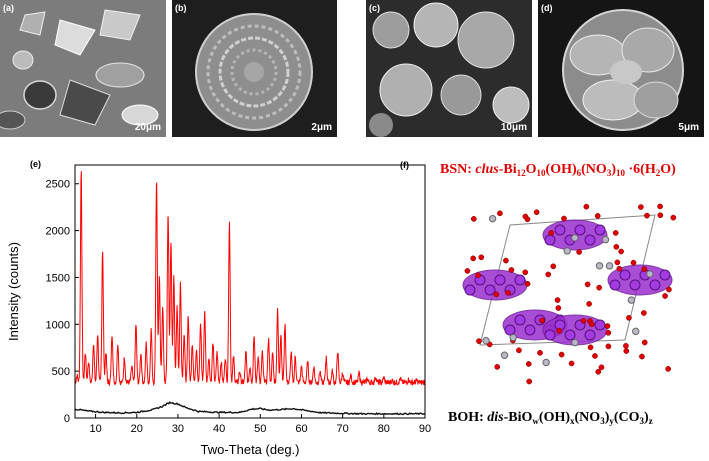  What do you see at coordinates (343, 429) in the screenshot?
I see `x-tick-label: 70` at bounding box center [343, 429].